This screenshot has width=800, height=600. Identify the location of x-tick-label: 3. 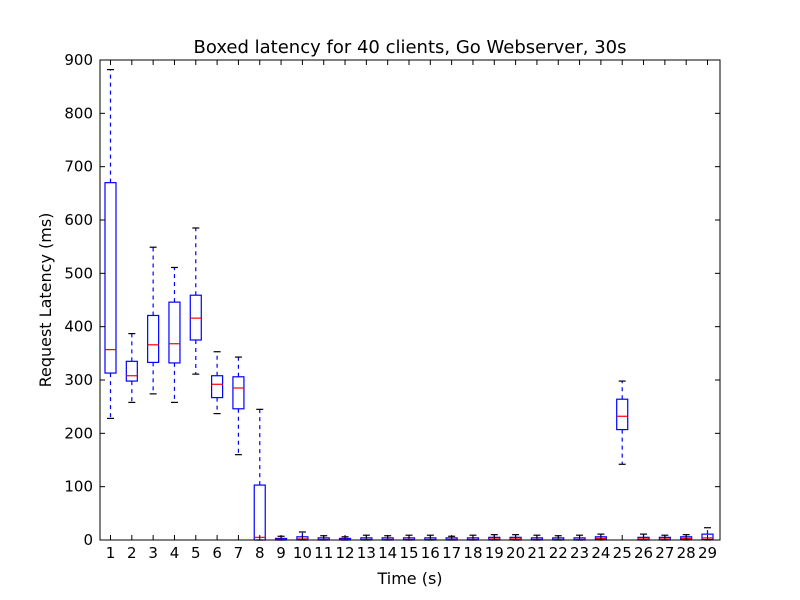
(153, 553).